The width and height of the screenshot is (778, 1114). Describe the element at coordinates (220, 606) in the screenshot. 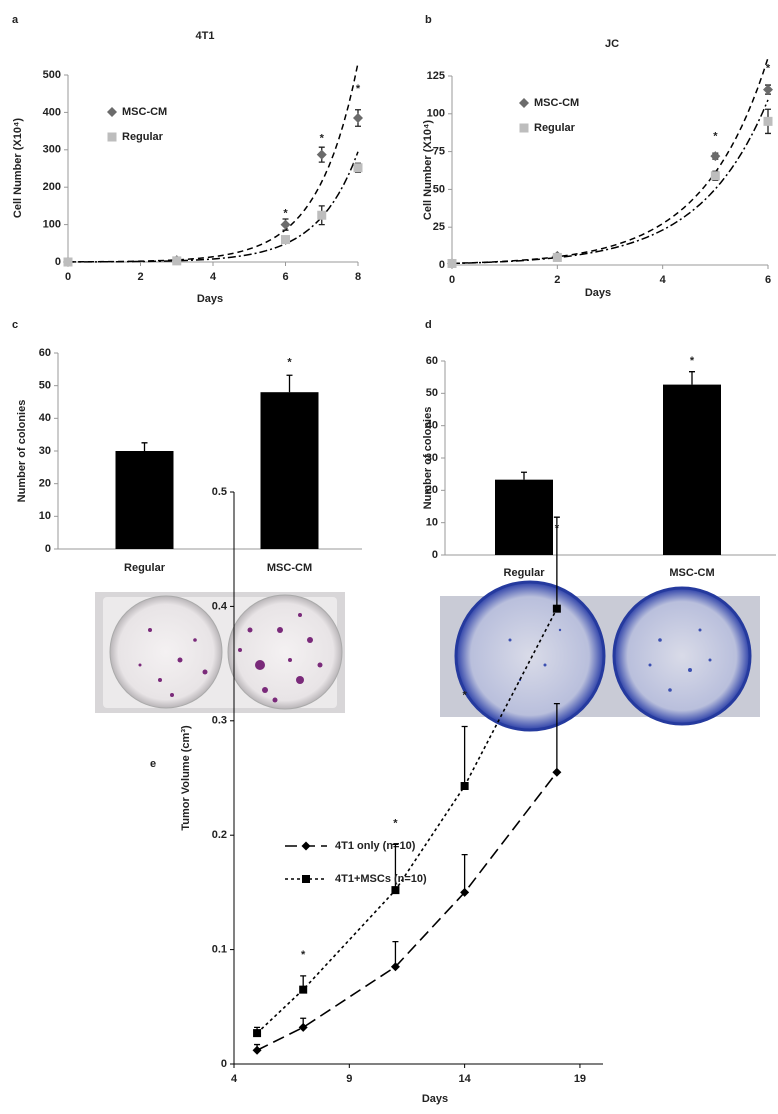

I see `y-tick-label: 0.4` at that location.